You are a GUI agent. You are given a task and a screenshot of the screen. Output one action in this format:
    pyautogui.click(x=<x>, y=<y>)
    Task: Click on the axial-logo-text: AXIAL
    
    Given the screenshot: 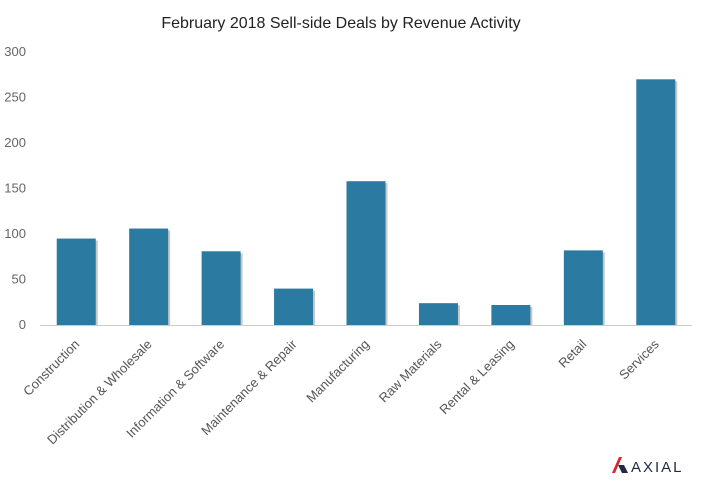 What is the action you would take?
    pyautogui.click(x=657, y=467)
    